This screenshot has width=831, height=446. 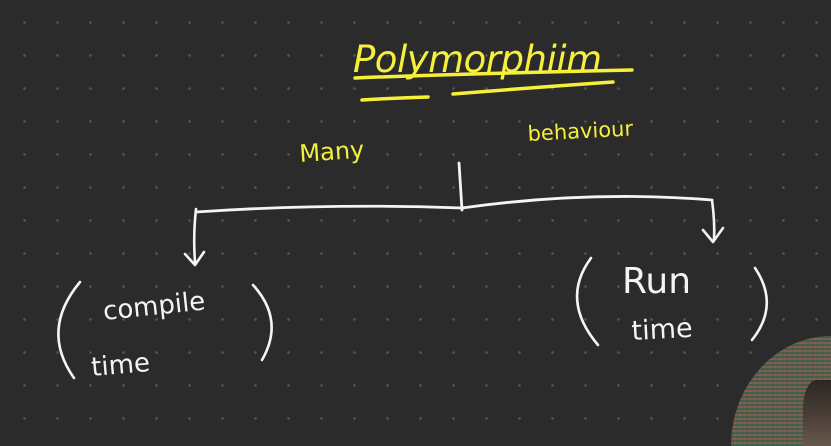 What do you see at coordinates (656, 281) in the screenshot?
I see `label-run: Run` at bounding box center [656, 281].